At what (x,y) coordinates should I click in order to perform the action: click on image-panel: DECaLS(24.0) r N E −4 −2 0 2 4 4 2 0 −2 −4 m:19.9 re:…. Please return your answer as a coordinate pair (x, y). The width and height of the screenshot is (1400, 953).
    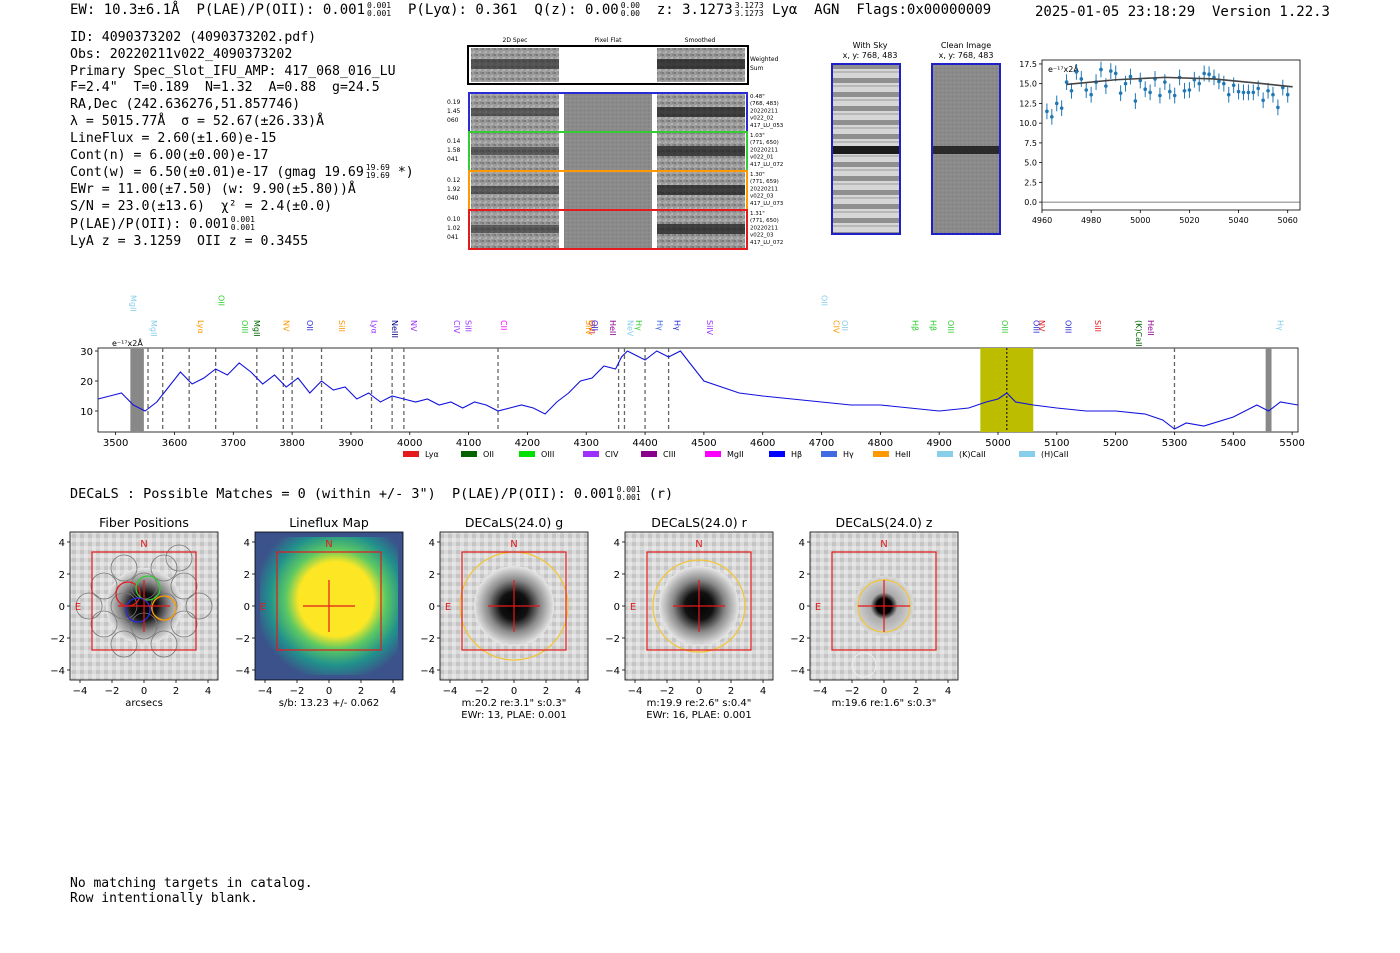
    Looking at the image, I should click on (689, 618).